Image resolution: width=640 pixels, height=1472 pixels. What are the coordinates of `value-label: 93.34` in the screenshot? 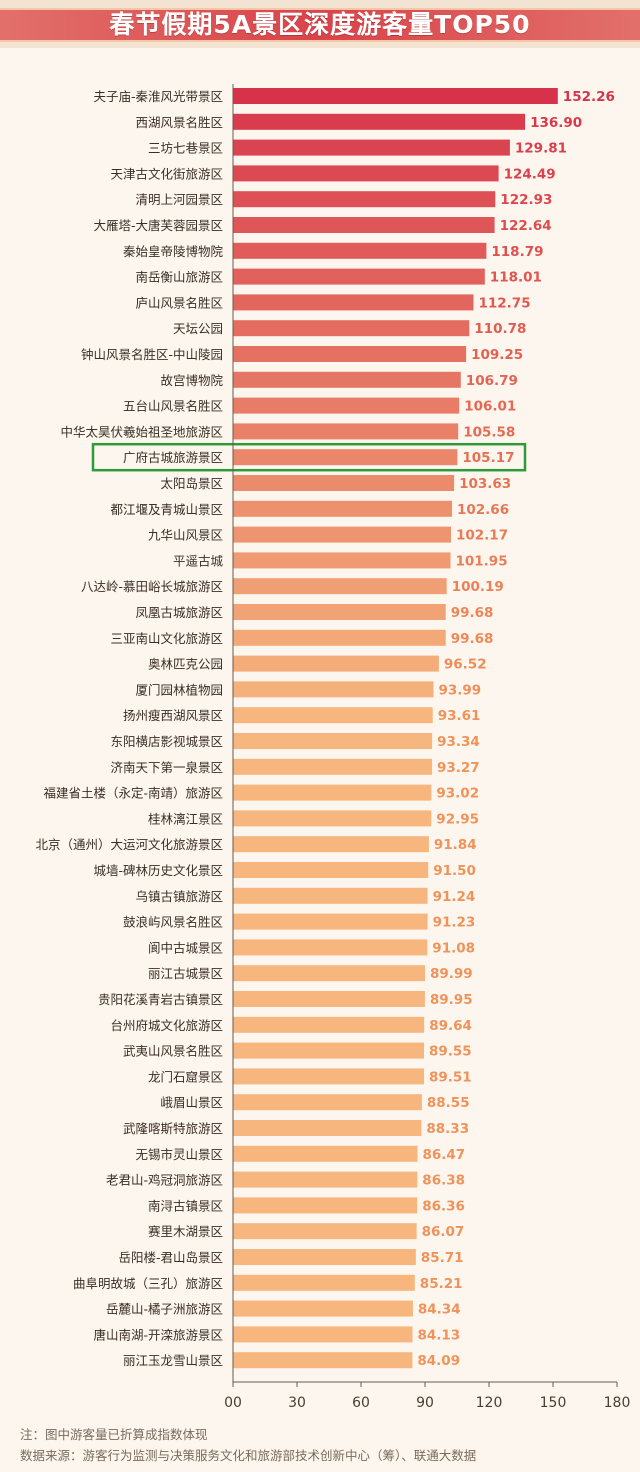 It's located at (458, 742).